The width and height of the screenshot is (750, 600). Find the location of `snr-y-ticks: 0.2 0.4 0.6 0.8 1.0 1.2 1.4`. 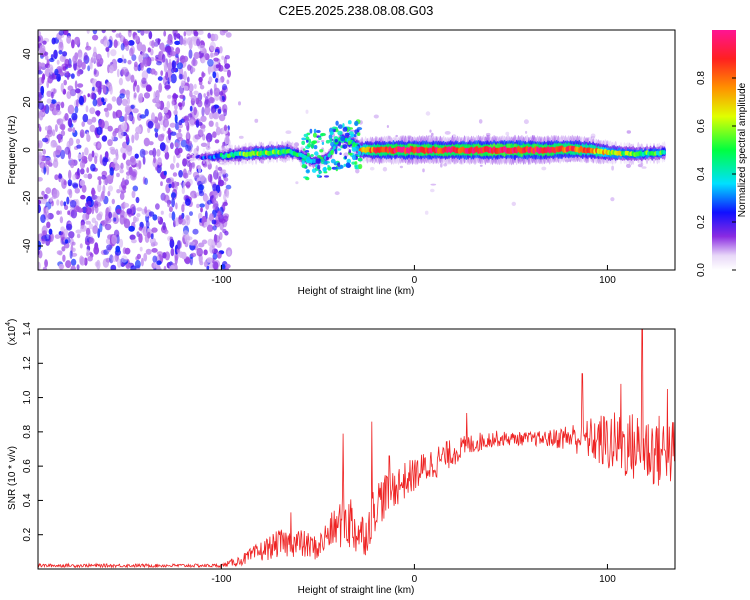

snr-y-ticks: 0.2 0.4 0.6 0.8 1.0 1.2 1.4 is located at coordinates (32, 432).